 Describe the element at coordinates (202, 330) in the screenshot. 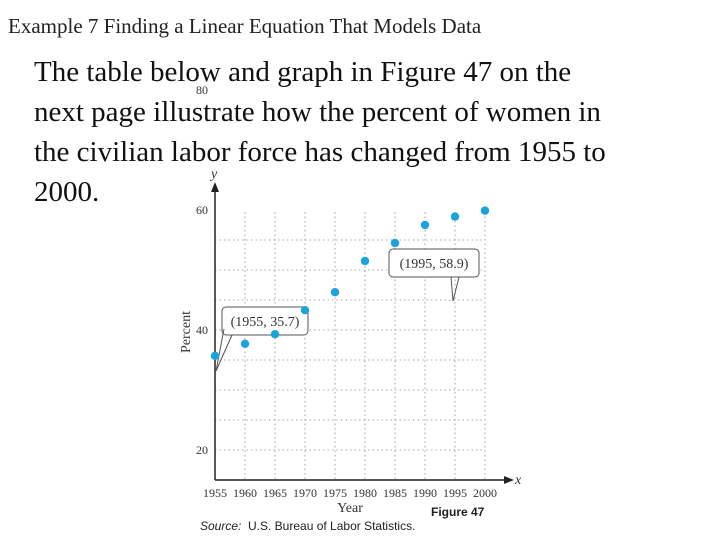

I see `y-tick-label: 40` at that location.